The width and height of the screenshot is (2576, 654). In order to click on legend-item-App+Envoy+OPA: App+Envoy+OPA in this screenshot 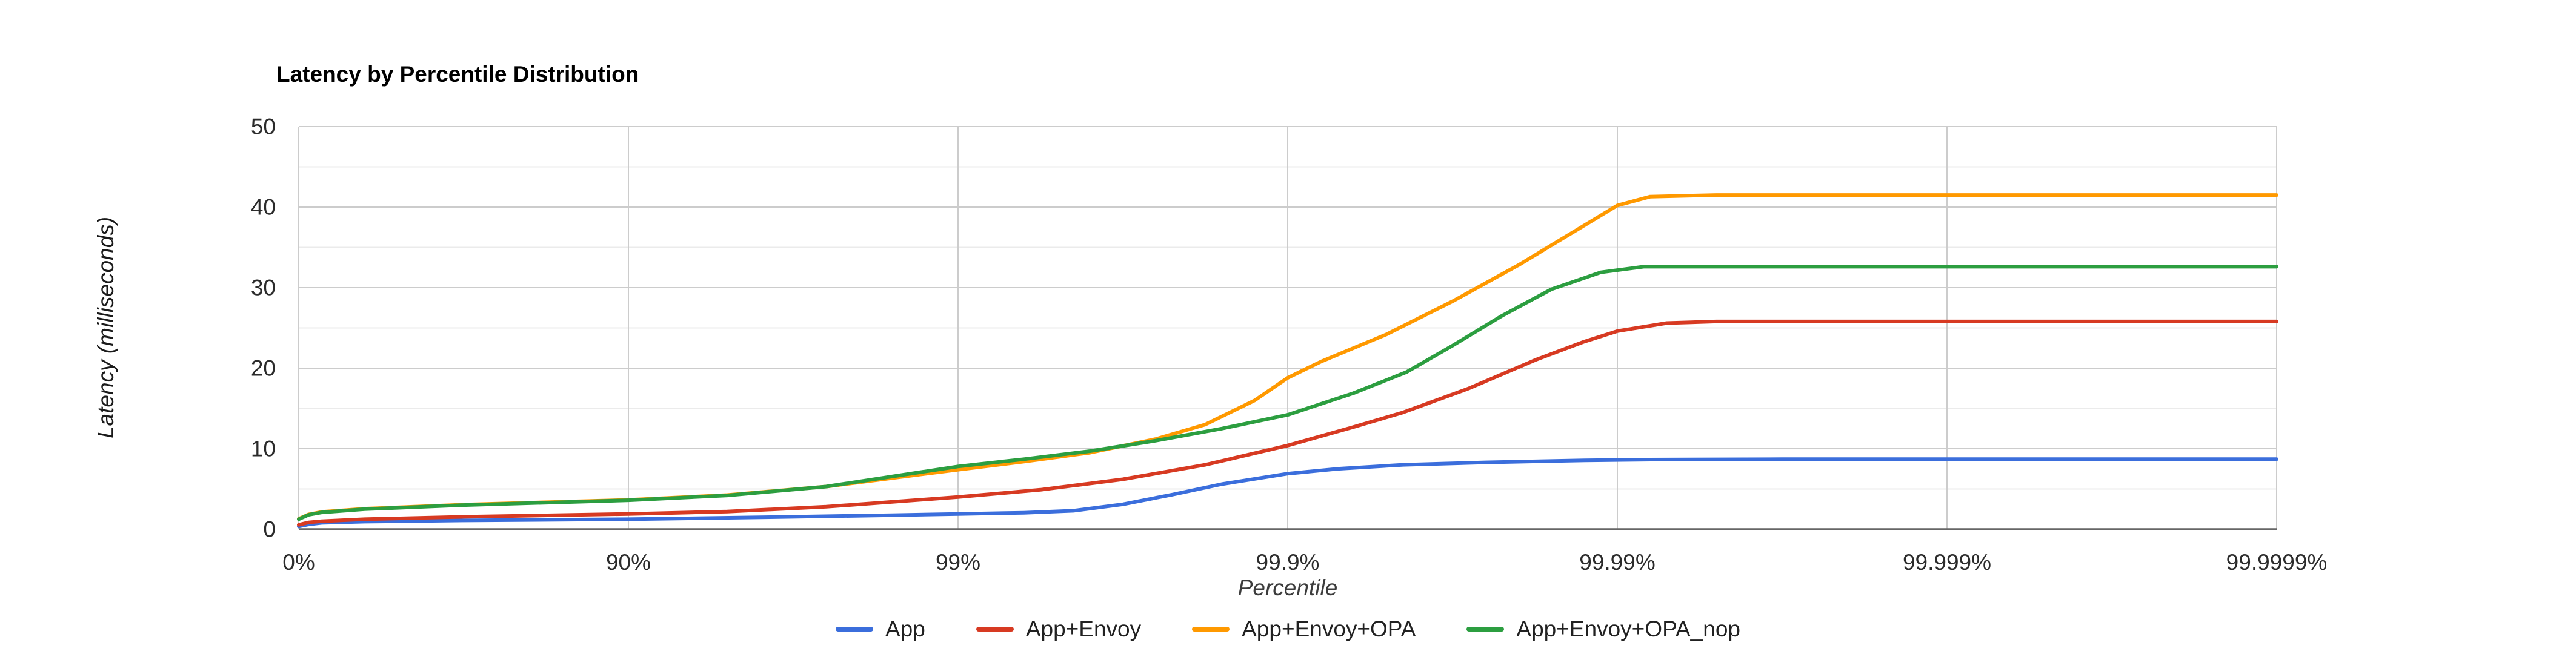, I will do `click(1304, 629)`.